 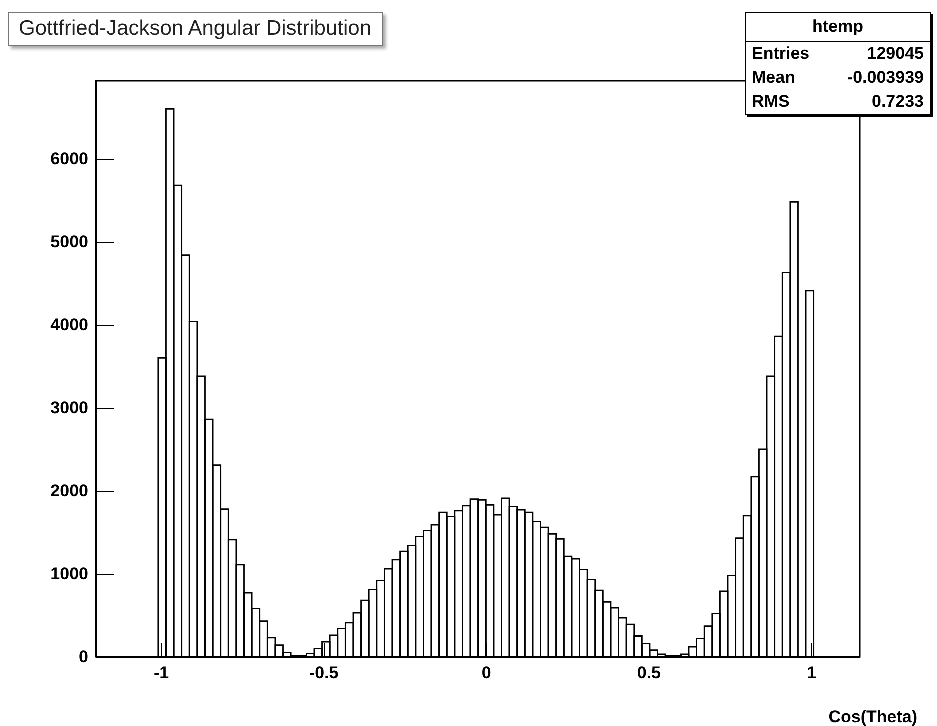 I want to click on text: Entries, so click(x=781, y=54).